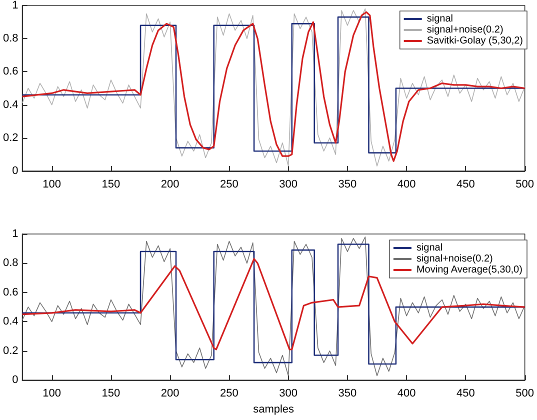 The image size is (537, 420). I want to click on legend-label: Moving Average(5,30,0), so click(469, 270).